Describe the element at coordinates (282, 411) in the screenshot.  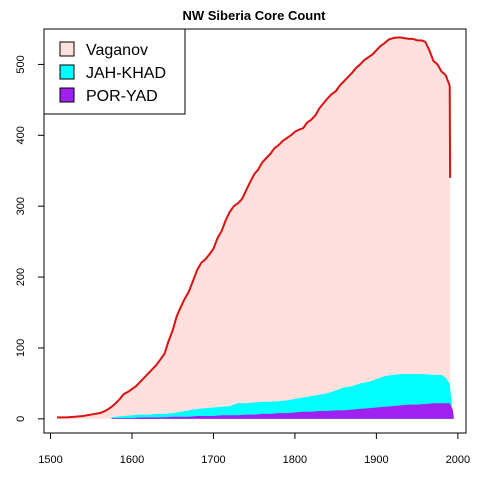
I see `area-por-yad` at that location.